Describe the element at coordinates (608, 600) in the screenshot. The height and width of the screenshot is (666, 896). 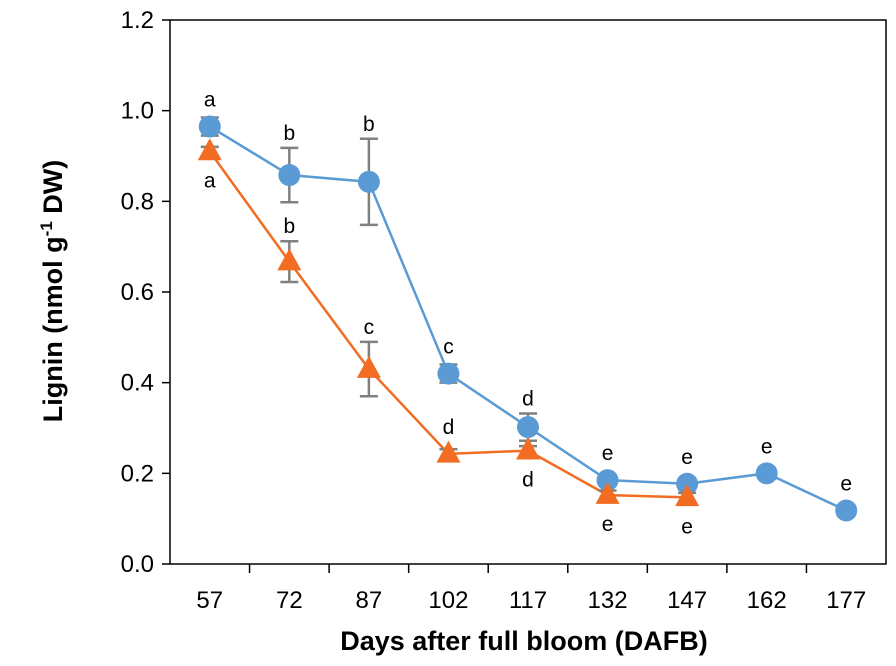
I see `x-tick-label: 132` at that location.